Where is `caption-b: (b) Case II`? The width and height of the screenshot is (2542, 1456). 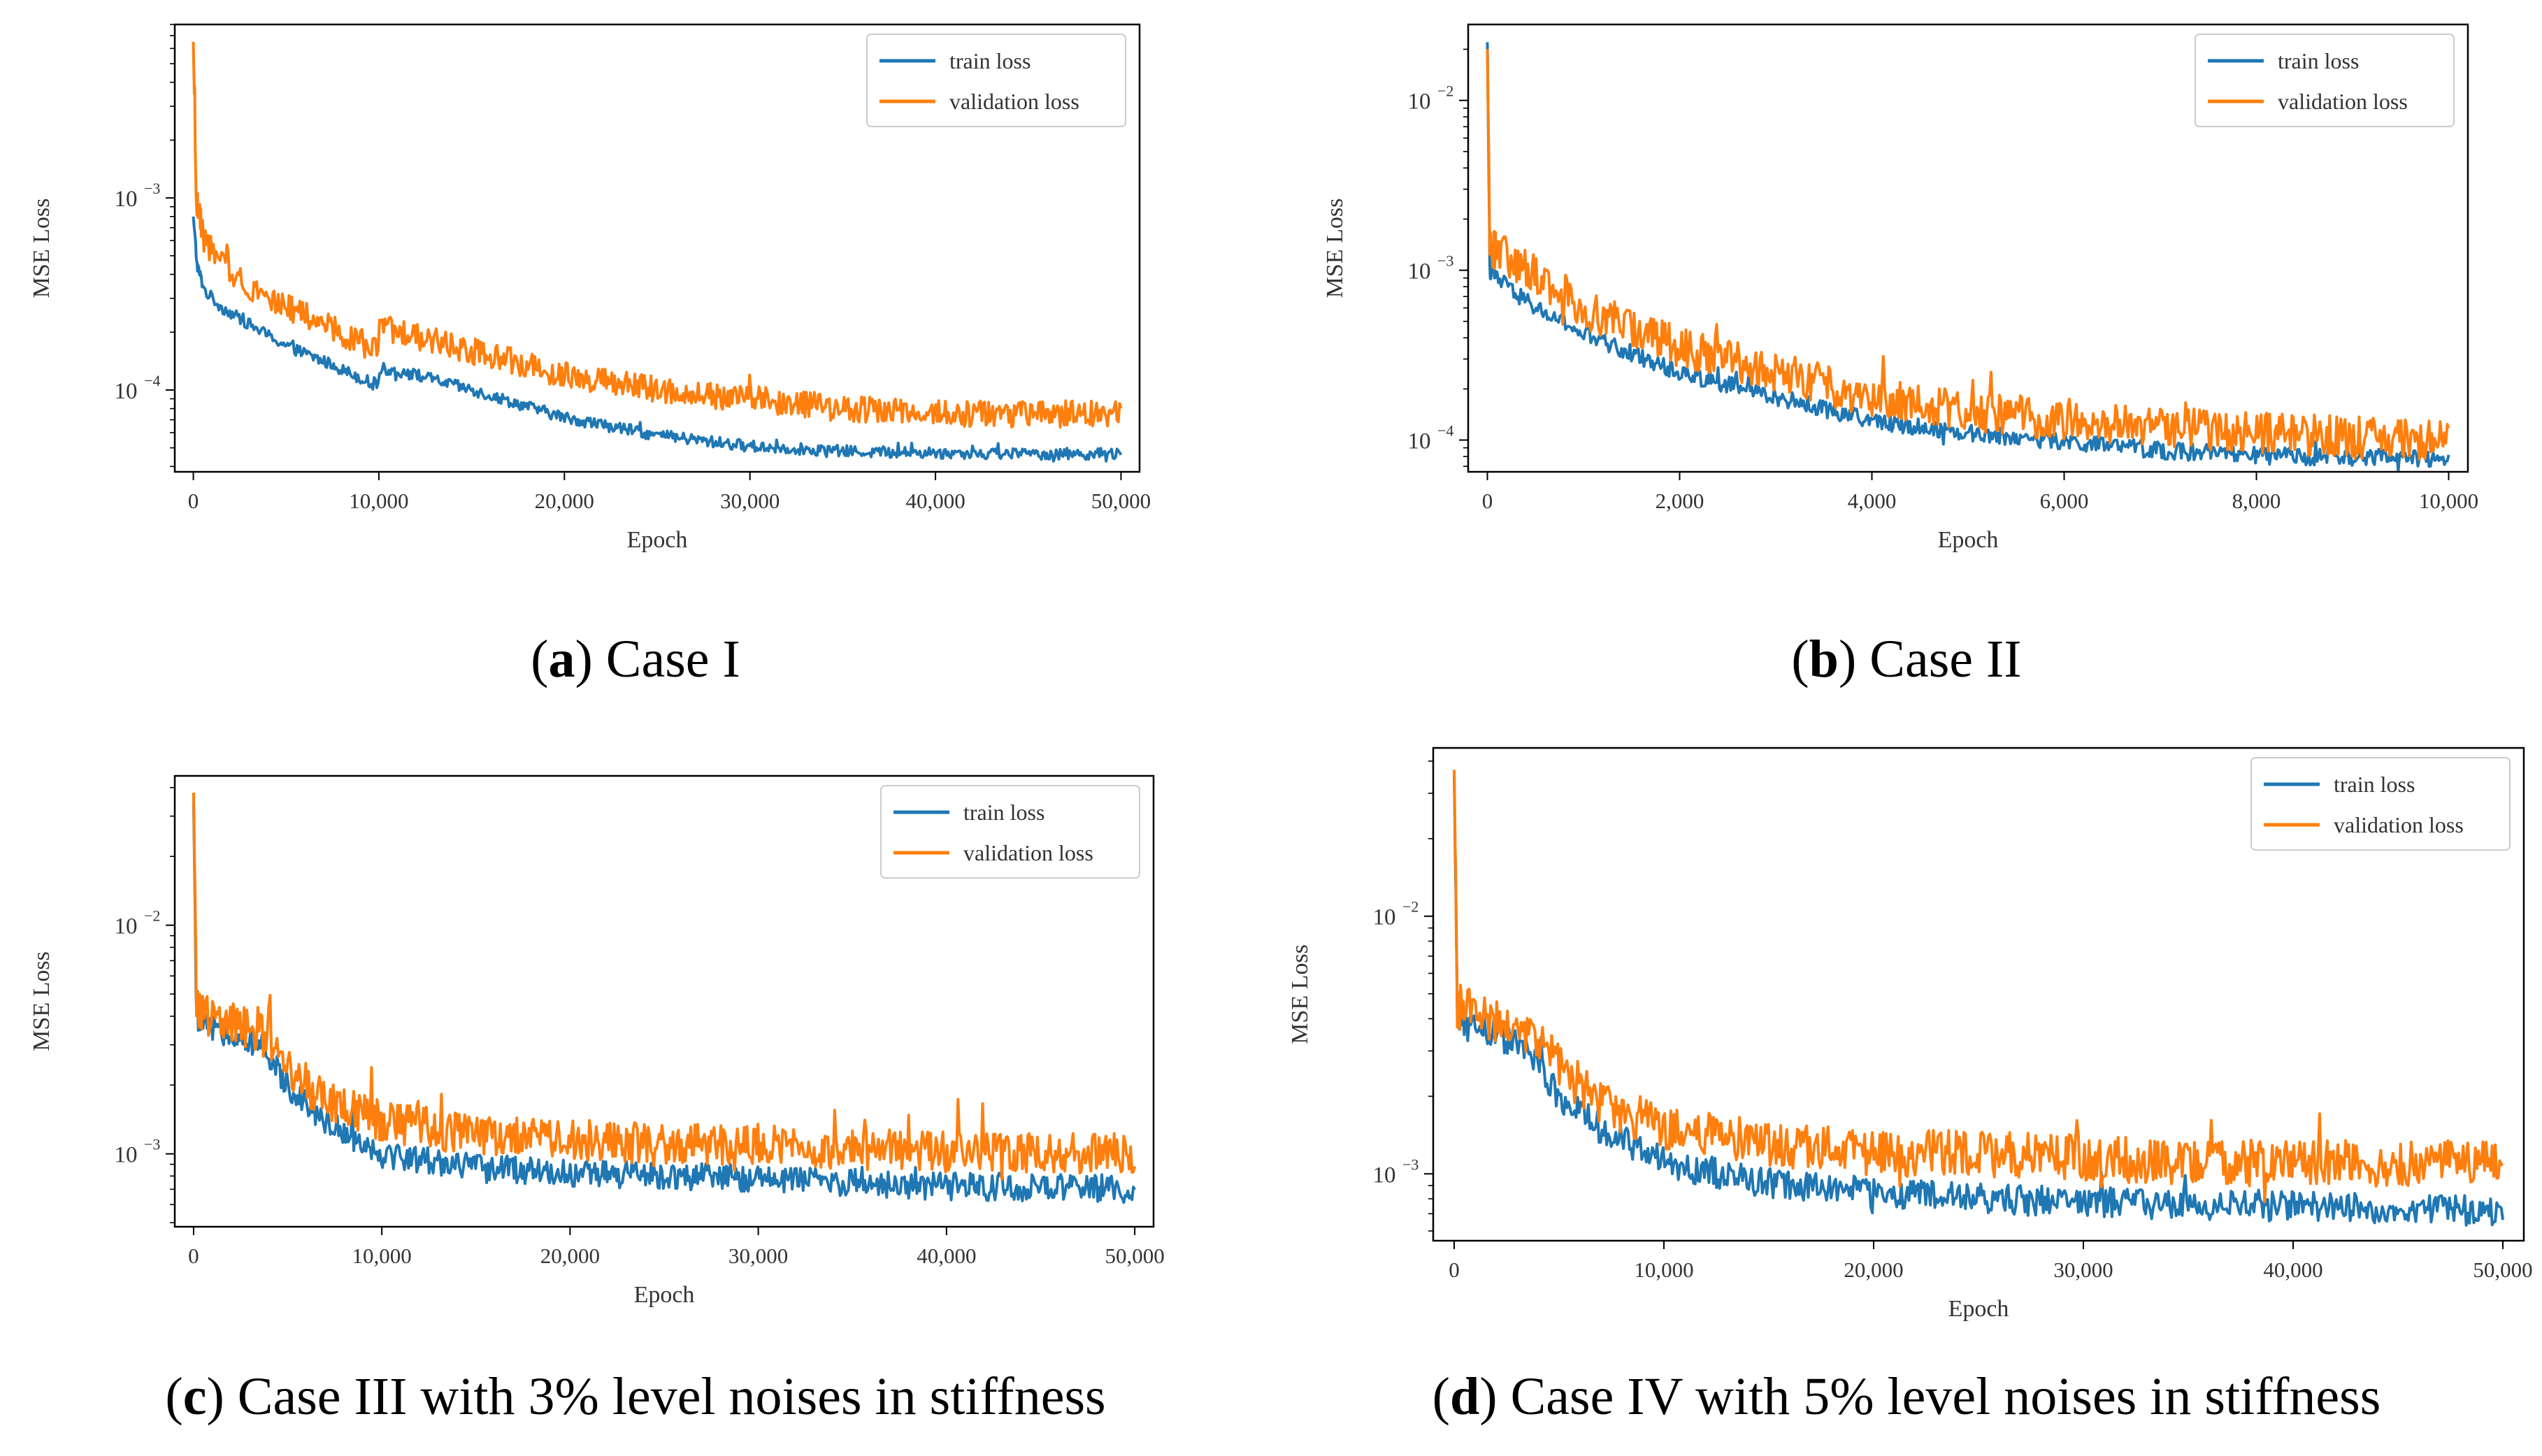
caption-b: (b) Case II is located at coordinates (1906, 659).